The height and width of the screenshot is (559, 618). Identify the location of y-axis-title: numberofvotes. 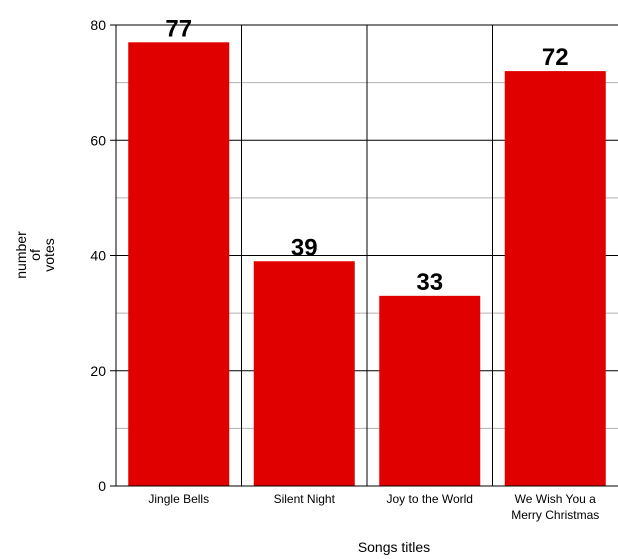
(35, 255).